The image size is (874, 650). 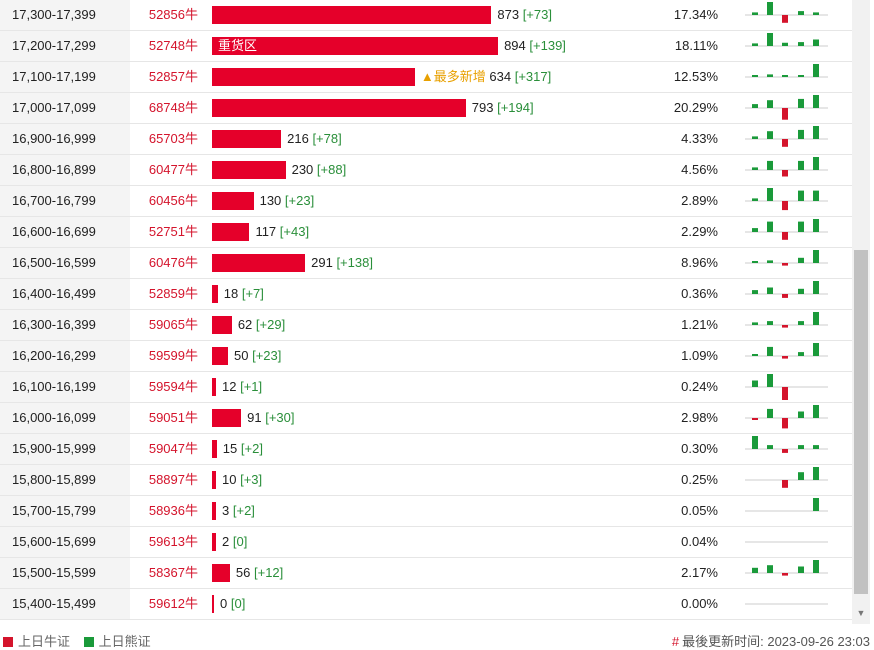 I want to click on percent-share: 17.34%, so click(x=695, y=14).